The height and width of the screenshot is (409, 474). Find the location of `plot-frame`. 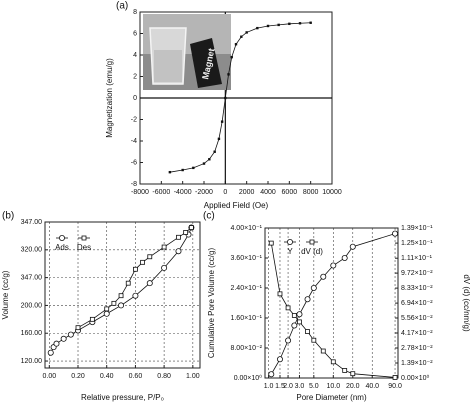

plot-frame is located at coordinates (331, 303).